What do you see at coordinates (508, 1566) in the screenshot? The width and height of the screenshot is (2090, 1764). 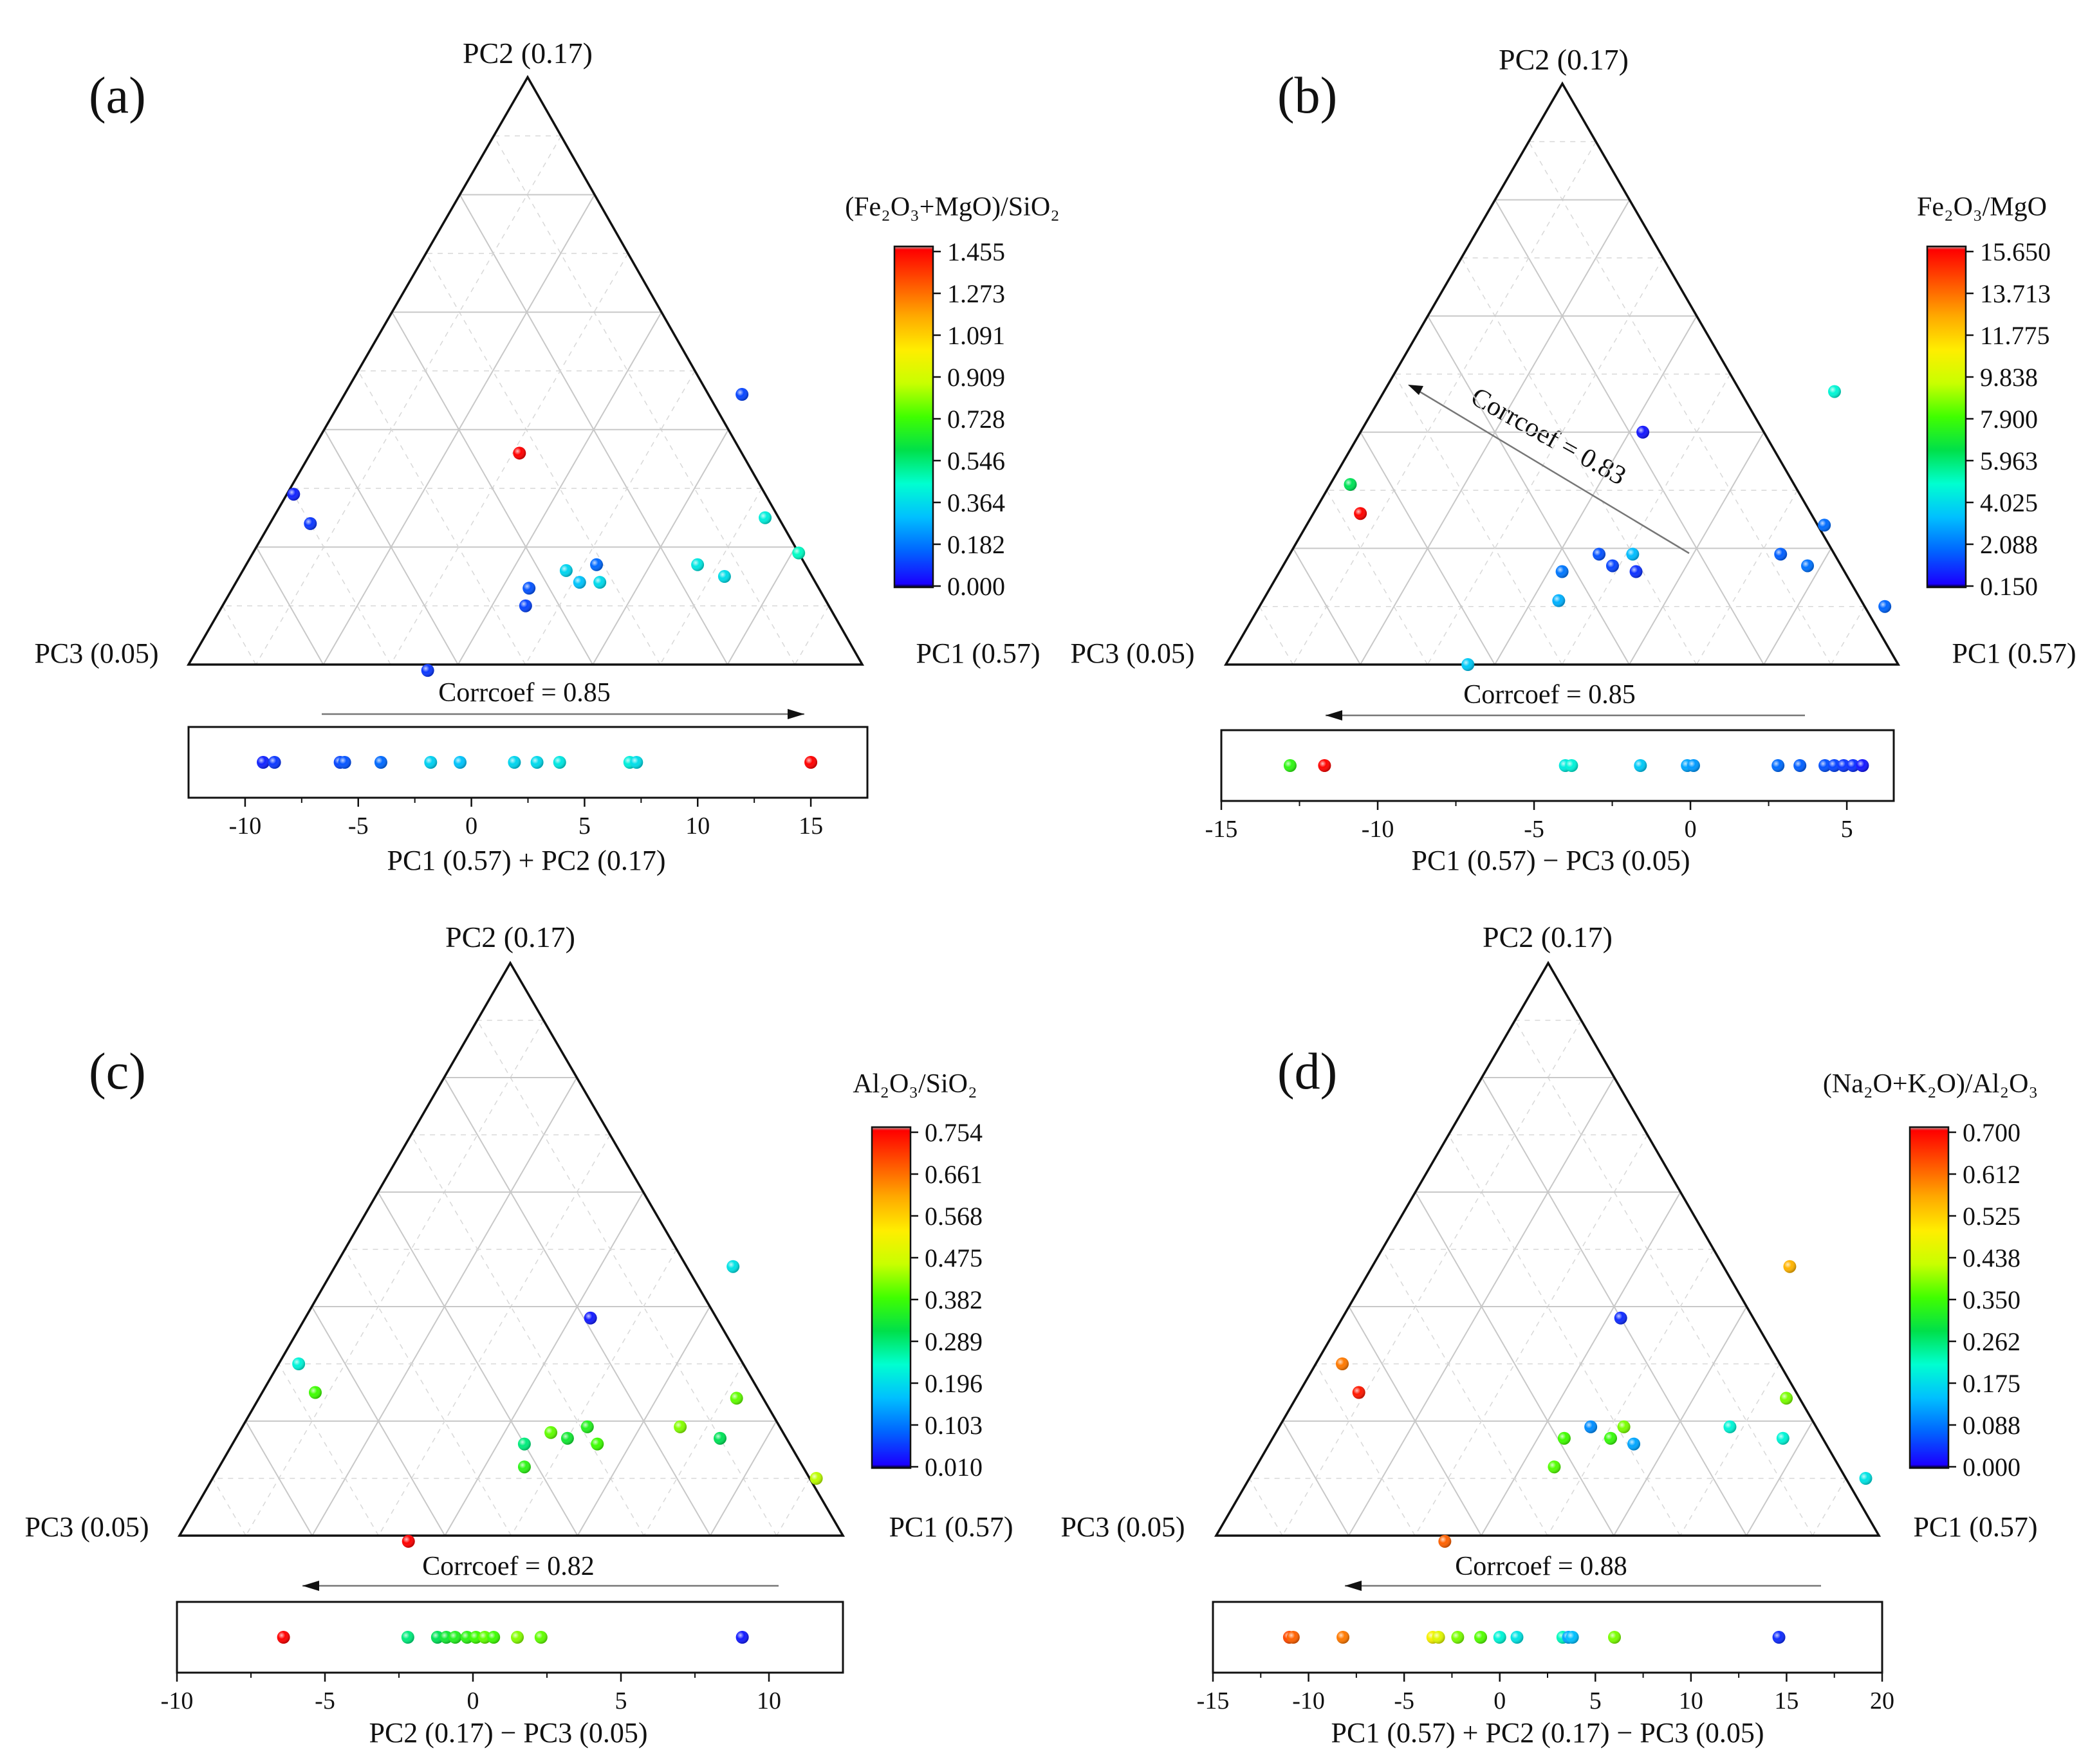 I see `corr-label: Corrcoef = 0.82` at bounding box center [508, 1566].